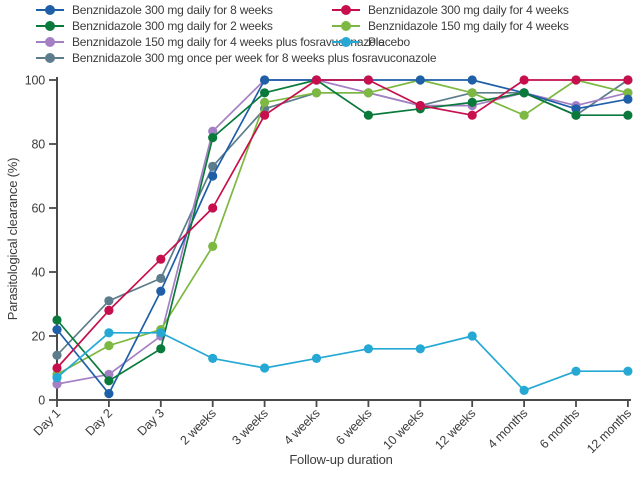 The height and width of the screenshot is (477, 644). What do you see at coordinates (197, 426) in the screenshot?
I see `x-tick-label: 2 weeks` at bounding box center [197, 426].